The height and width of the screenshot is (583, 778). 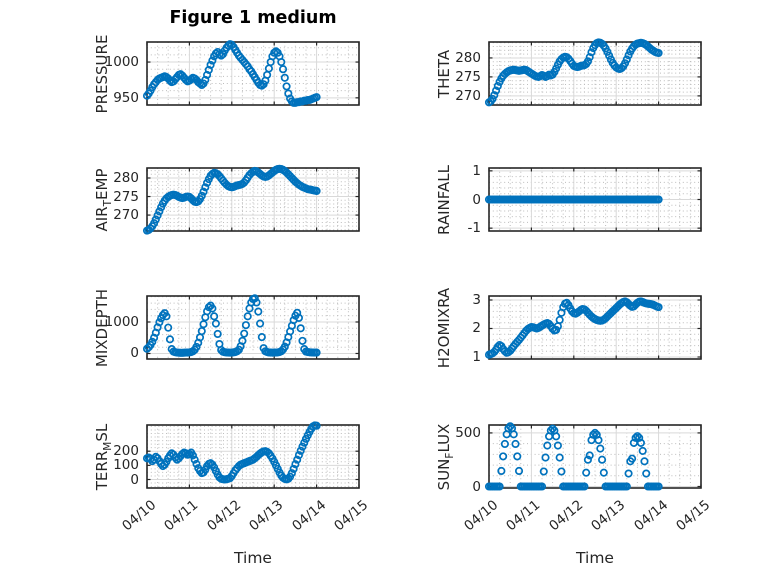 I want to click on x-axis-label-right: Time, so click(x=595, y=558).